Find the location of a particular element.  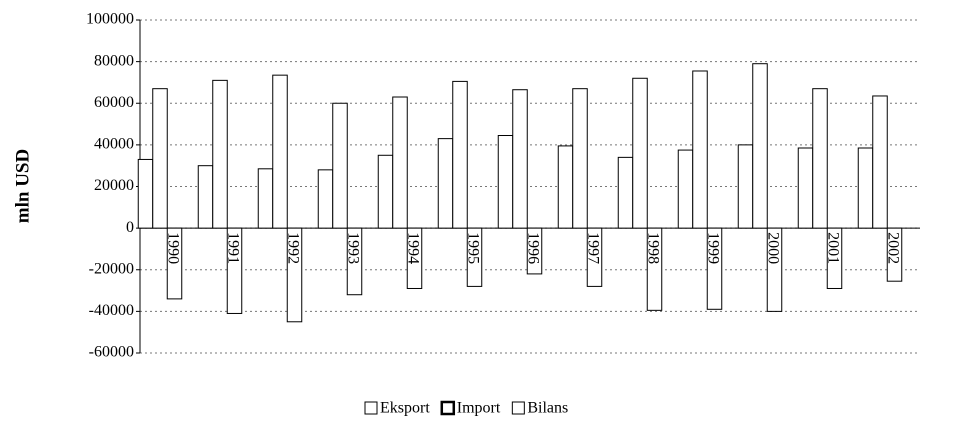

x-tick-label: 1991 is located at coordinates (232, 248).